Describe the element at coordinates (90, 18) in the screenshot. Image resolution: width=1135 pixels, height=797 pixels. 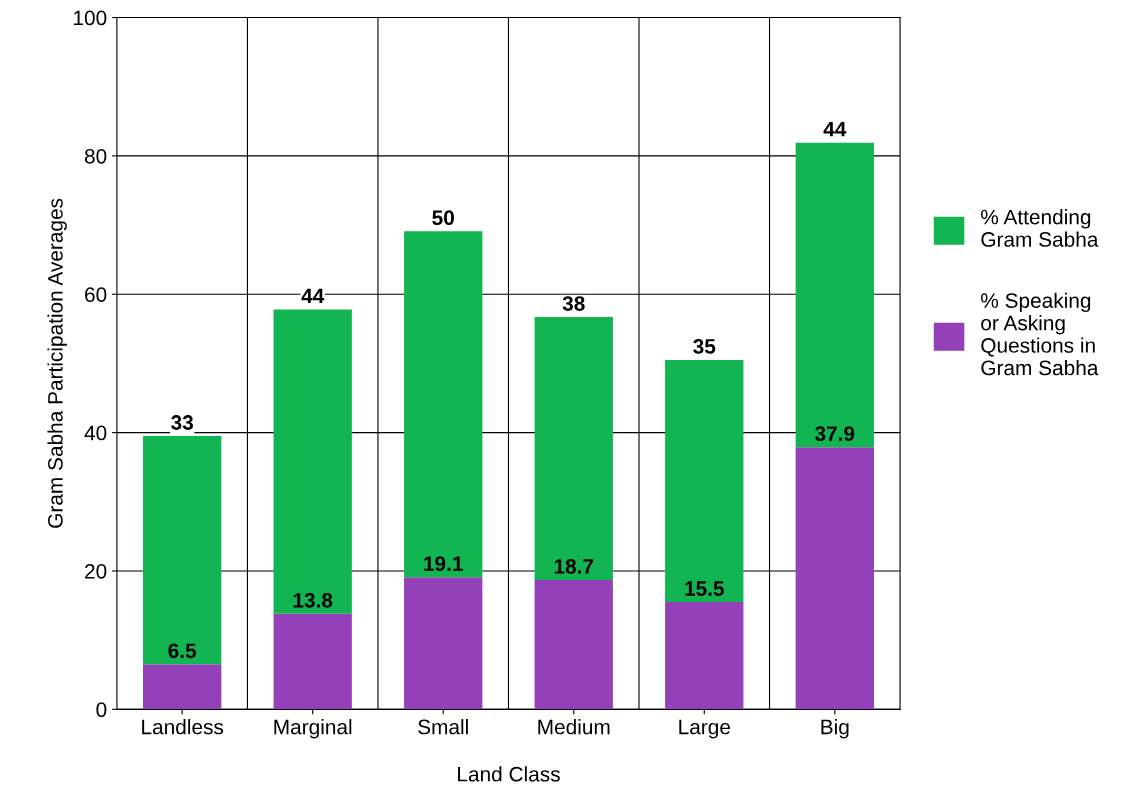
I see `y-tick-label: 100` at that location.